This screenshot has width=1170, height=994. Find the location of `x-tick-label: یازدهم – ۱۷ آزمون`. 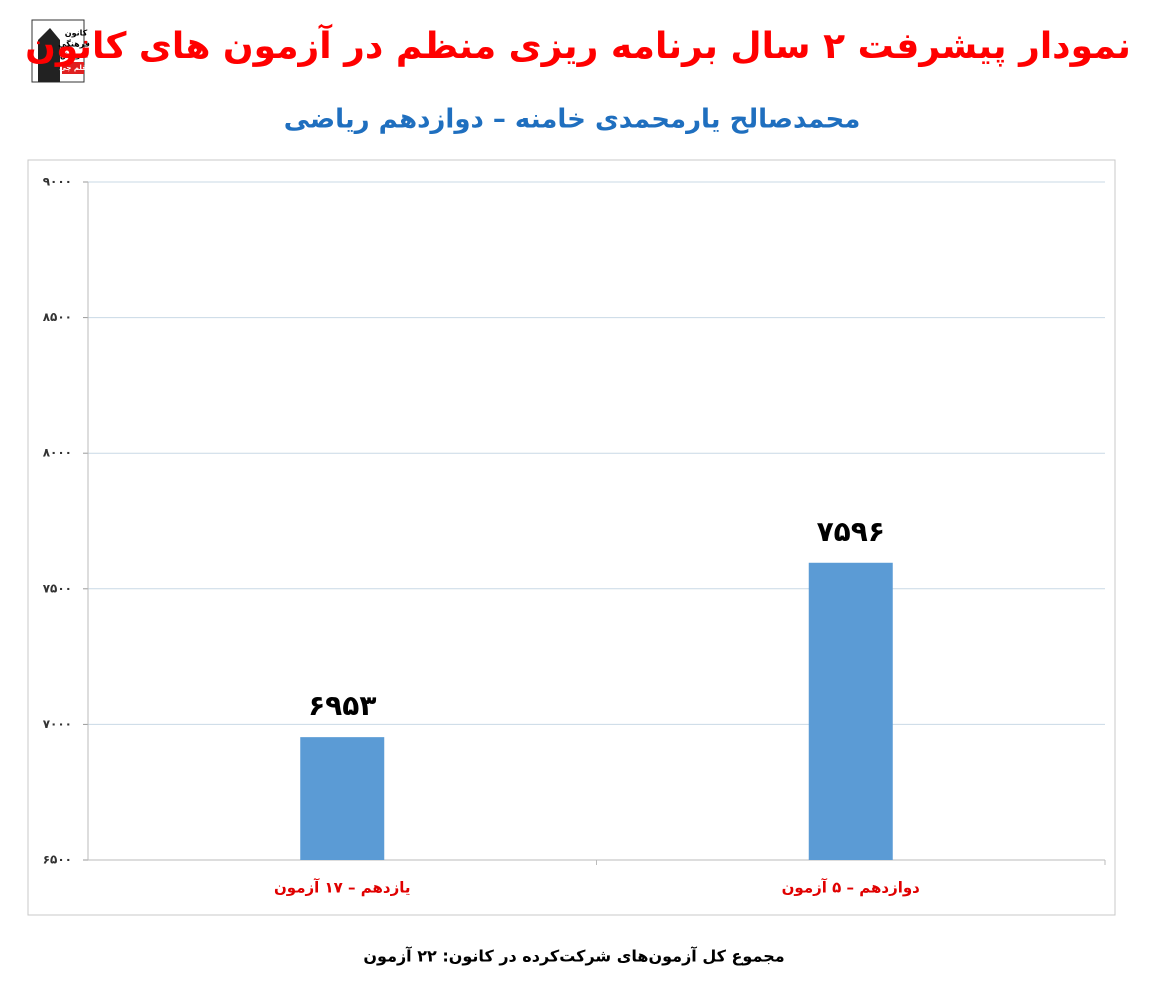

x-tick-label: یازدهم – ۱۷ آزمون is located at coordinates (342, 888).